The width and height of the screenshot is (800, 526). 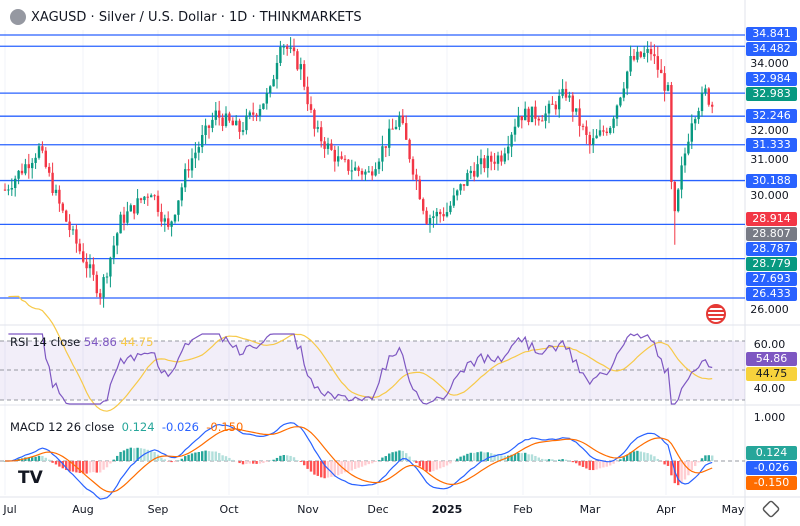 What do you see at coordinates (18, 17) in the screenshot?
I see `silver-symbol-icon` at bounding box center [18, 17].